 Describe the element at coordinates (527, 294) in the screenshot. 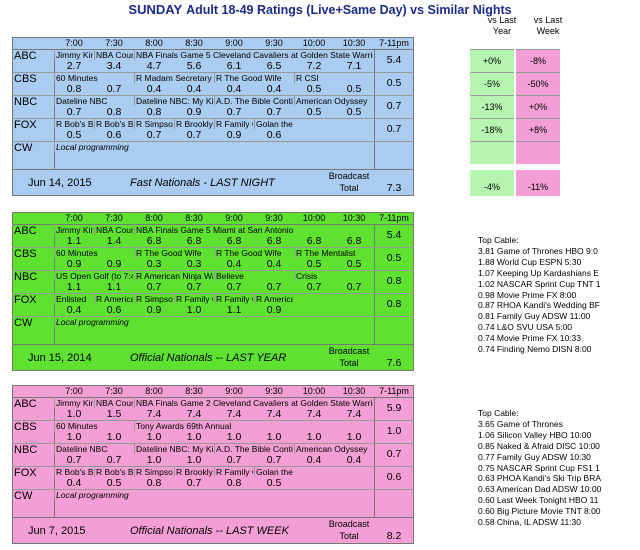

I see `top-cable-item: 0.98 Movie Prime FX 8:00` at that location.